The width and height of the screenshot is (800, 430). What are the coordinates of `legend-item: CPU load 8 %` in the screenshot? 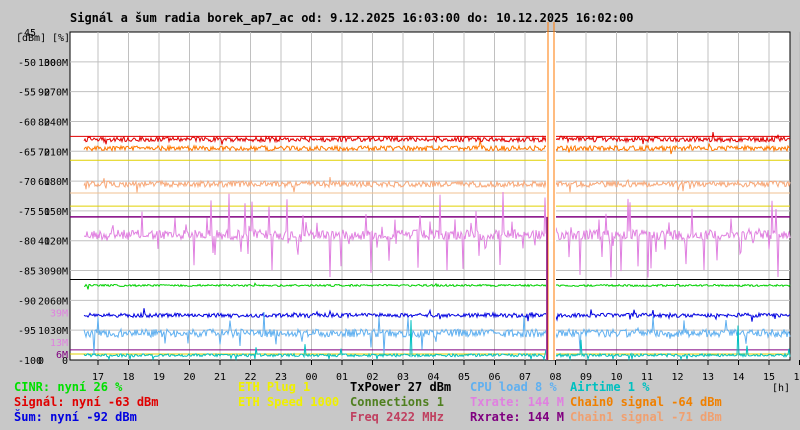 It's located at (513, 387).